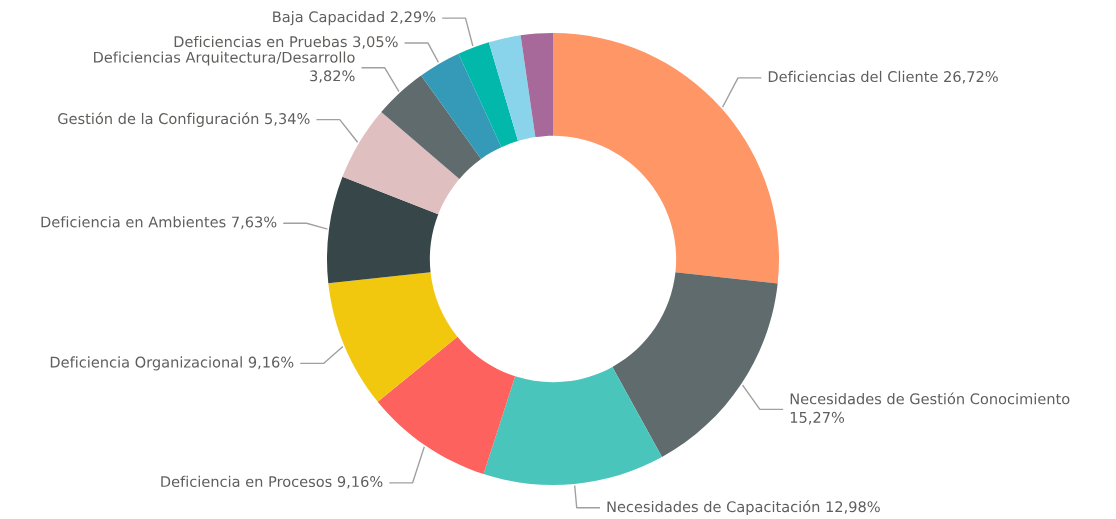 This screenshot has width=1116, height=519. I want to click on slice-label: Deficiencia en Procesos 9,16%, so click(272, 482).